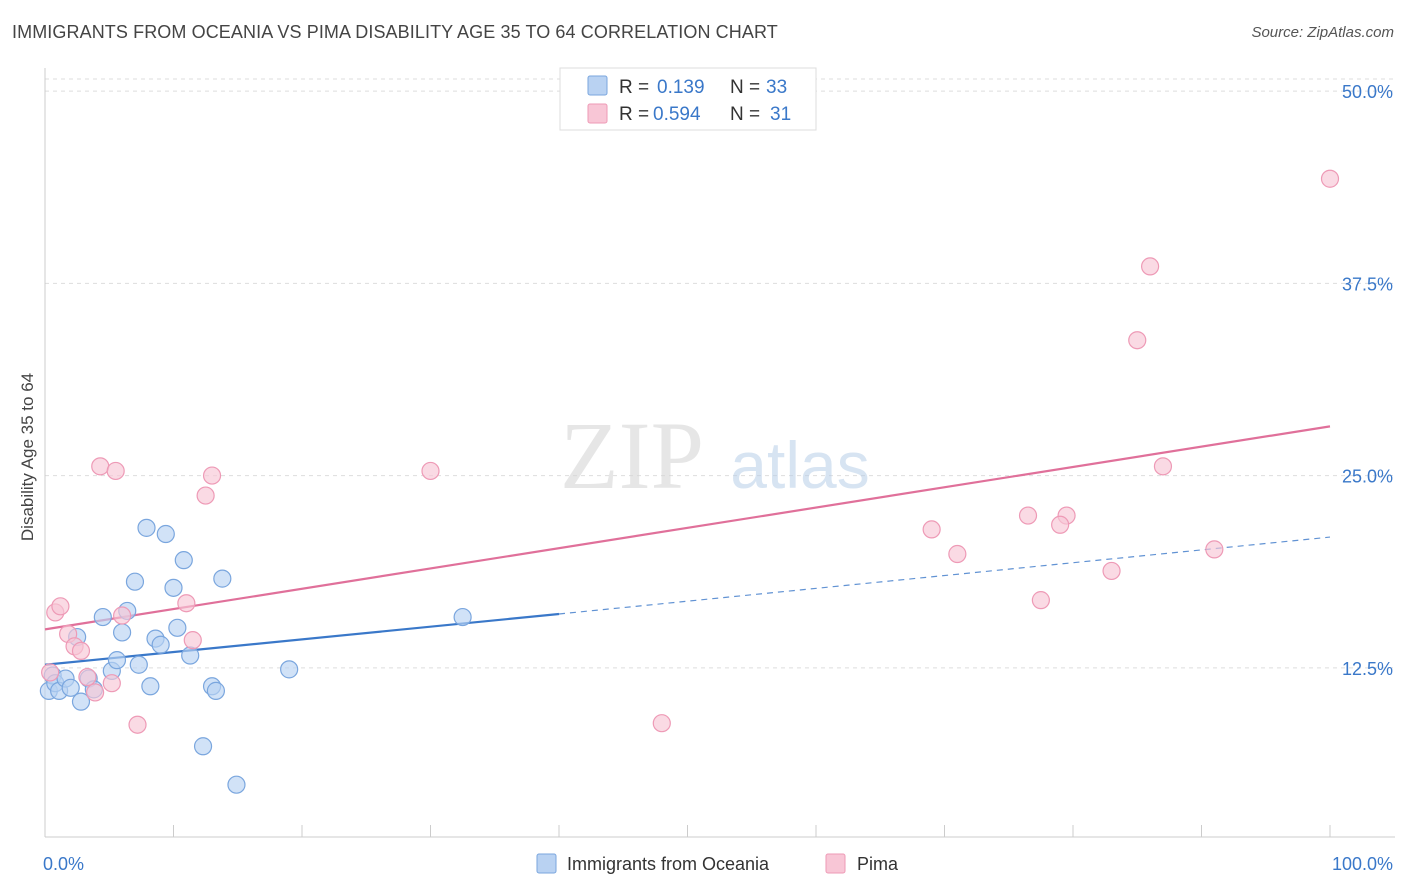  What do you see at coordinates (1367, 477) in the screenshot?
I see `y-tick-label: 25.0%` at bounding box center [1367, 477].